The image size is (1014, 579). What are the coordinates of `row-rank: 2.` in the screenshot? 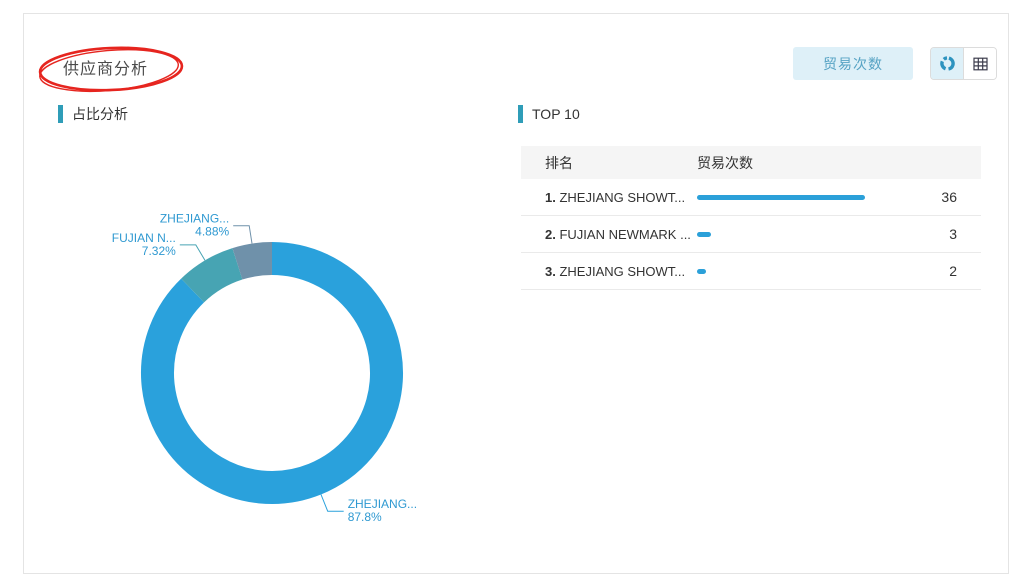 It's located at (550, 234).